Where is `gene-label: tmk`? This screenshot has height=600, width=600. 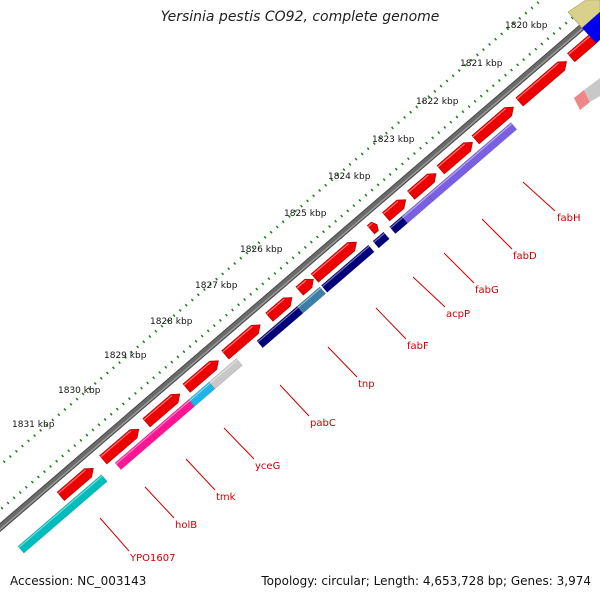 gene-label: tmk is located at coordinates (226, 497).